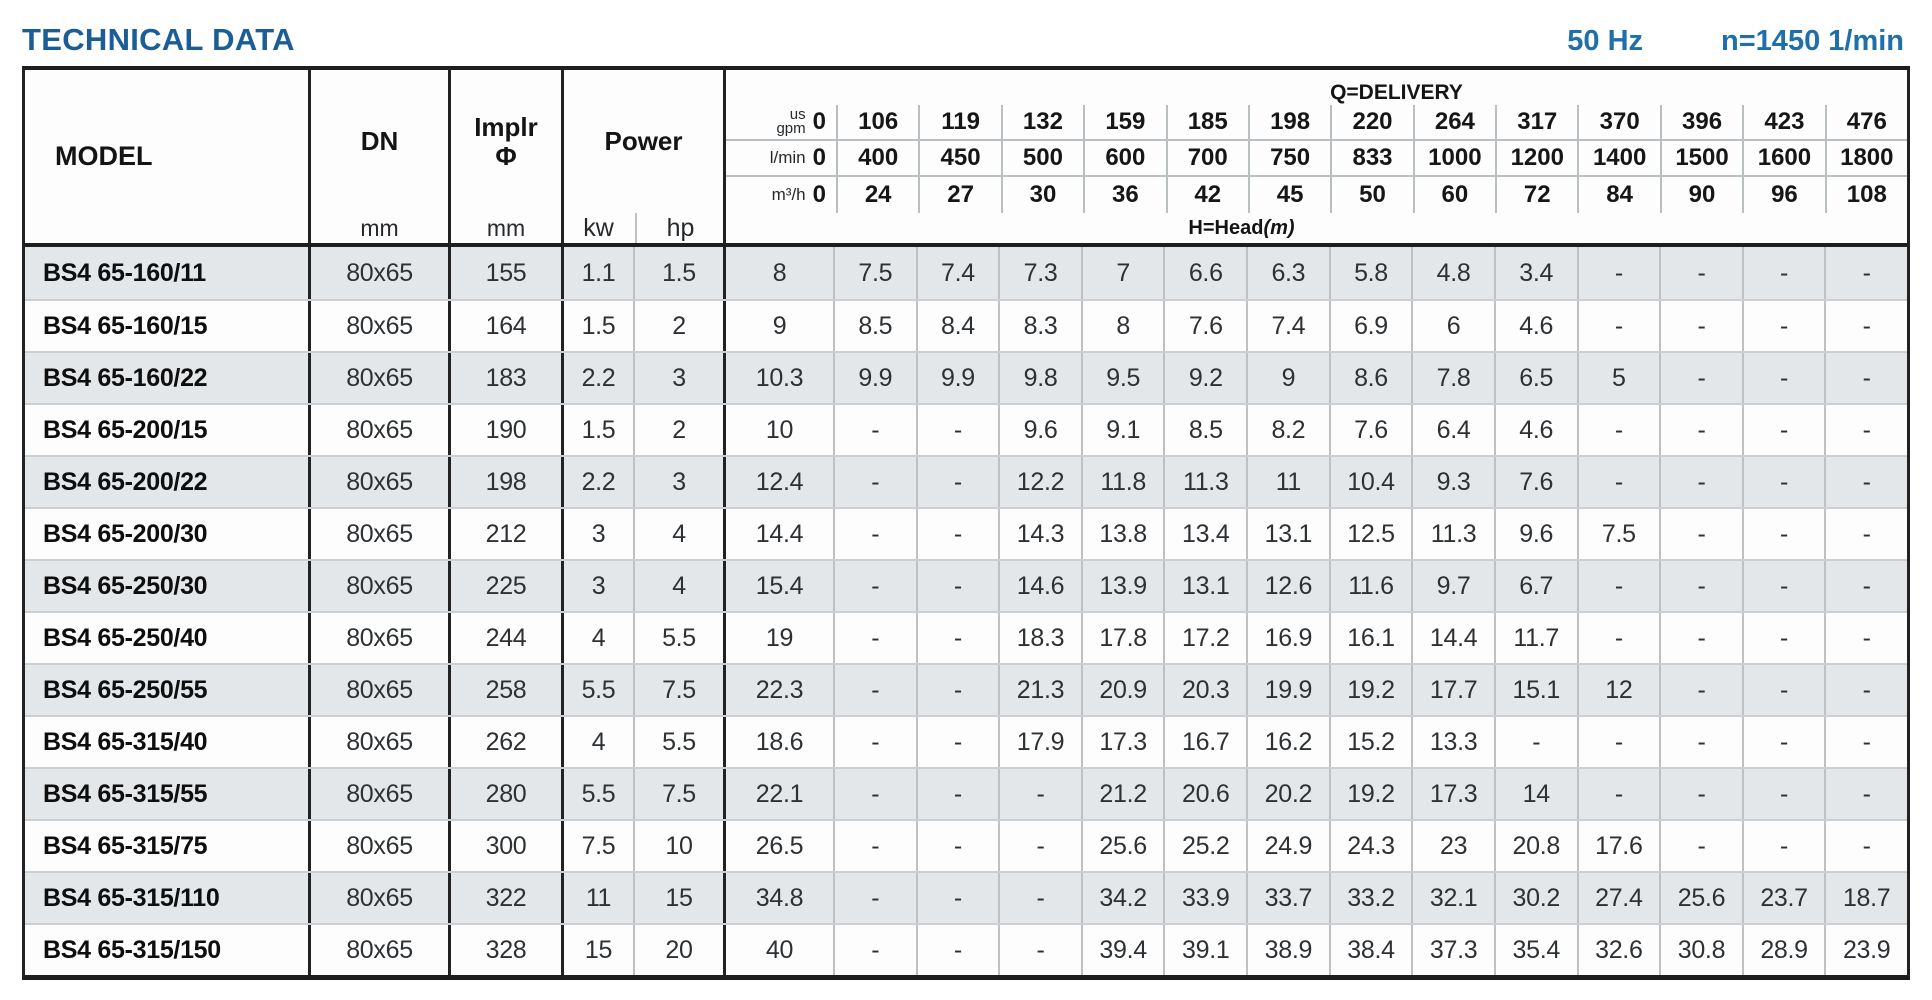  Describe the element at coordinates (1370, 326) in the screenshot. I see `head-value-cell: 6.9` at that location.